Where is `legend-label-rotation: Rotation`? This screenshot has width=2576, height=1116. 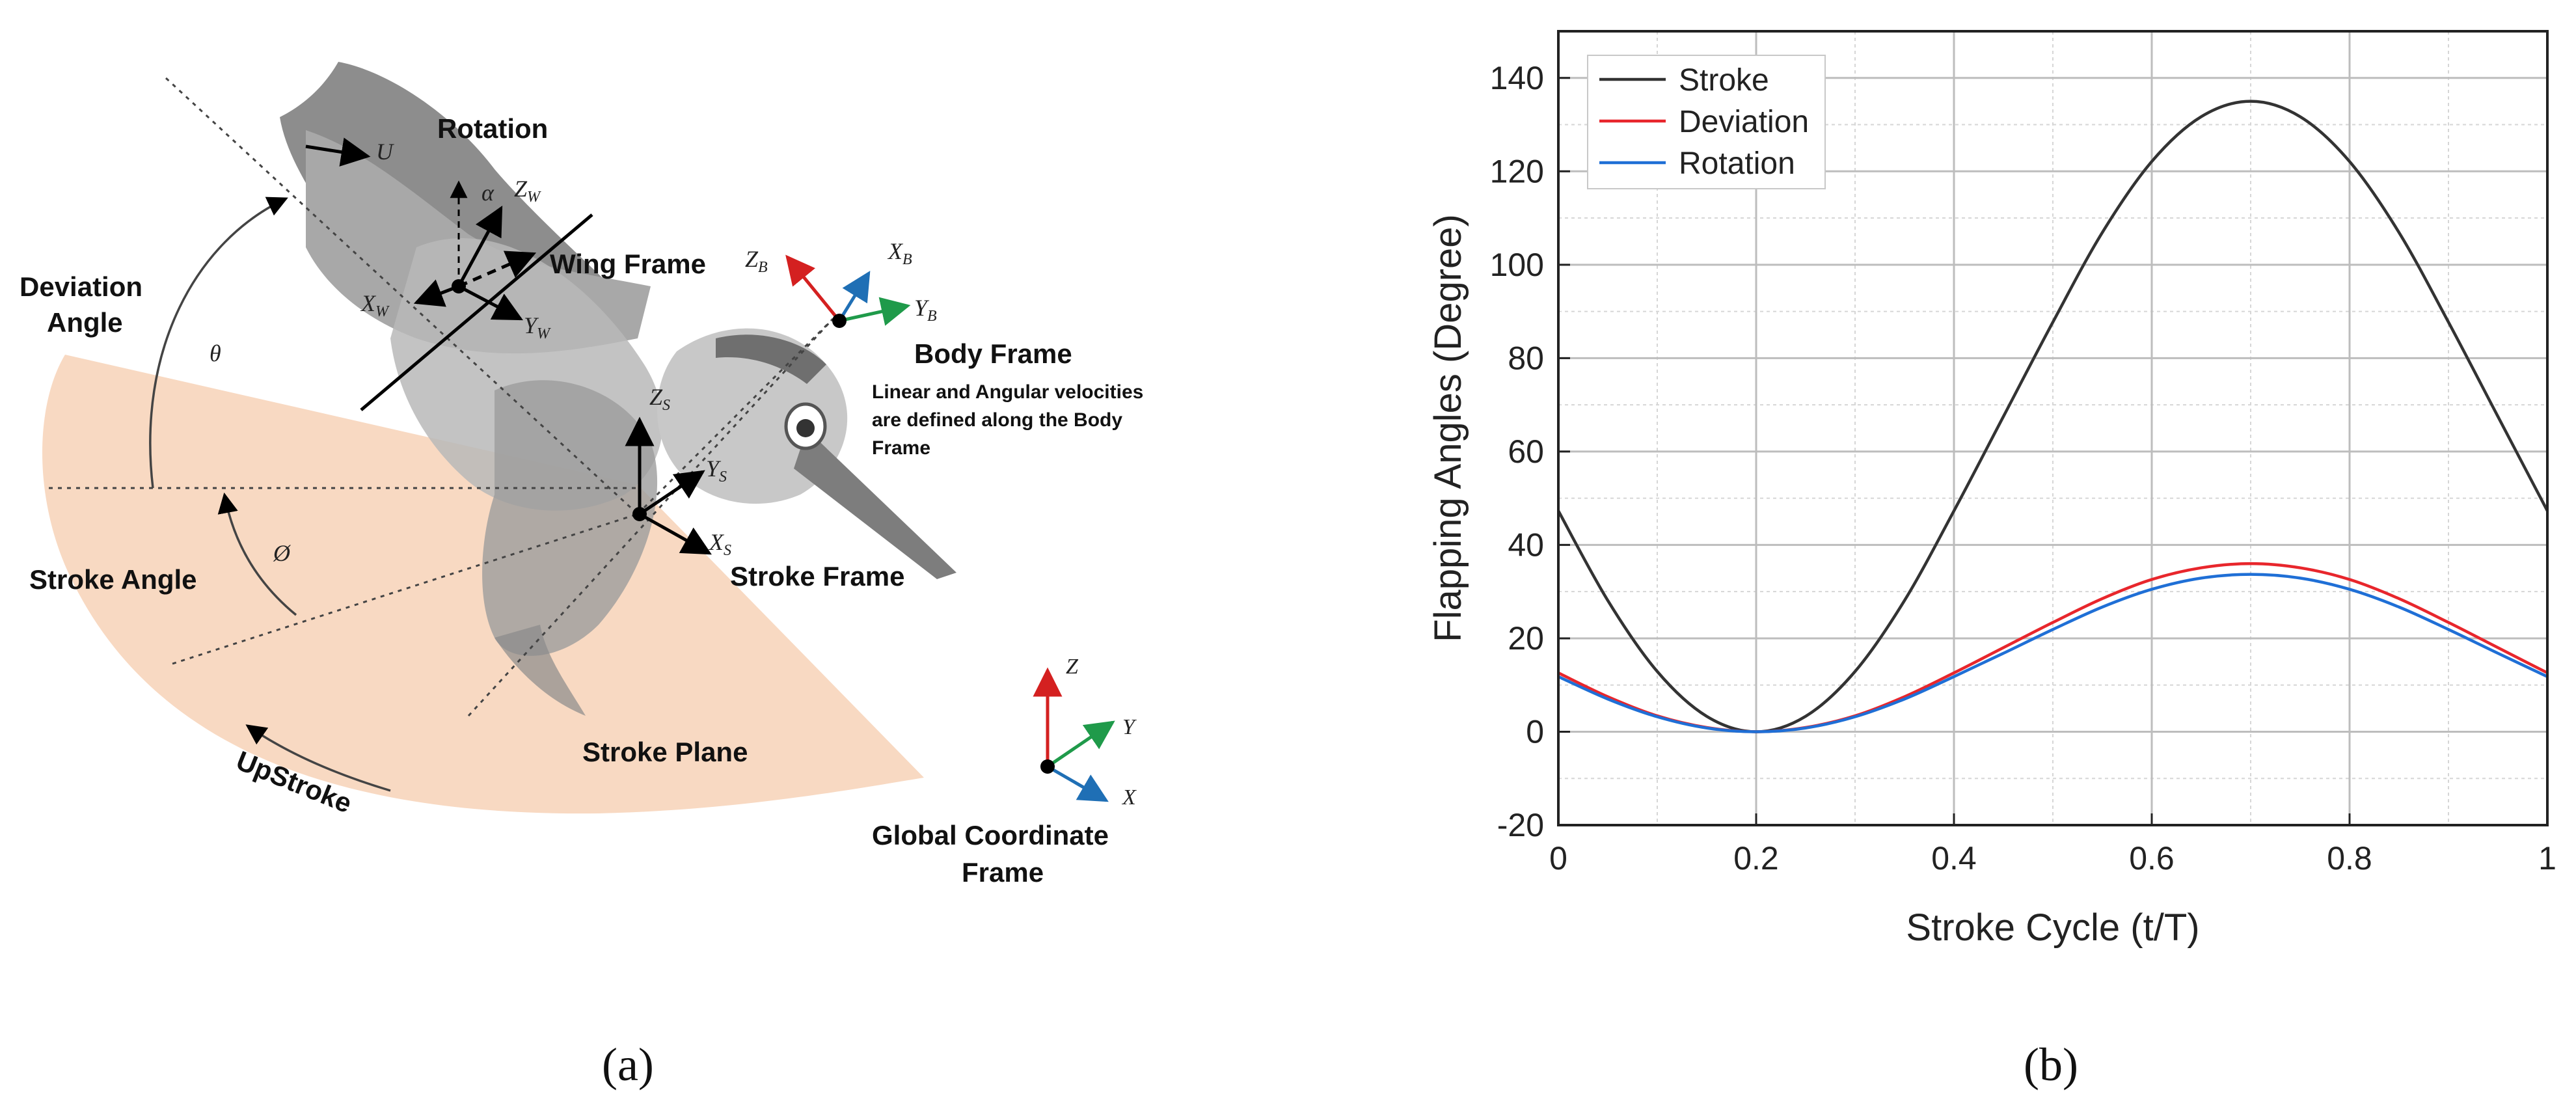
legend-label-rotation: Rotation is located at coordinates (1737, 163).